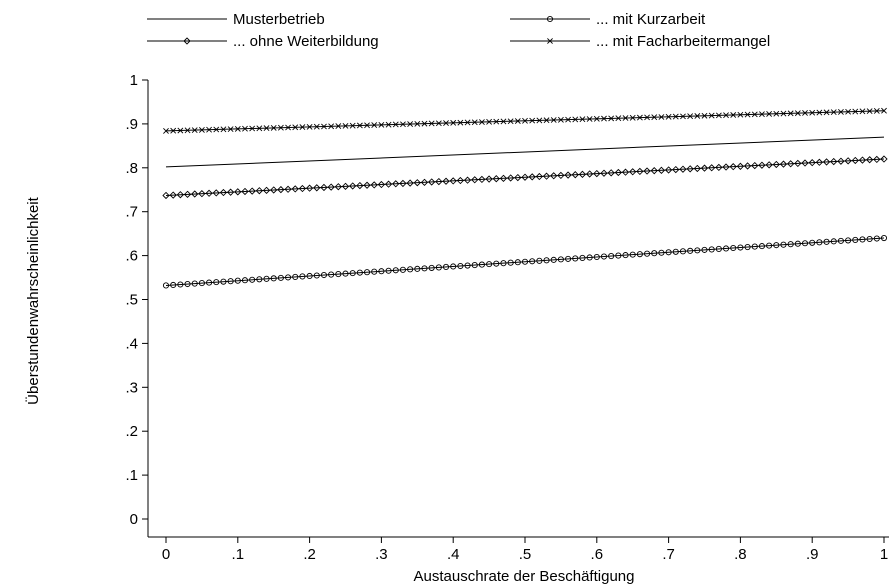 This screenshot has height=585, width=893. I want to click on series-musterbetrieb-line, so click(525, 152).